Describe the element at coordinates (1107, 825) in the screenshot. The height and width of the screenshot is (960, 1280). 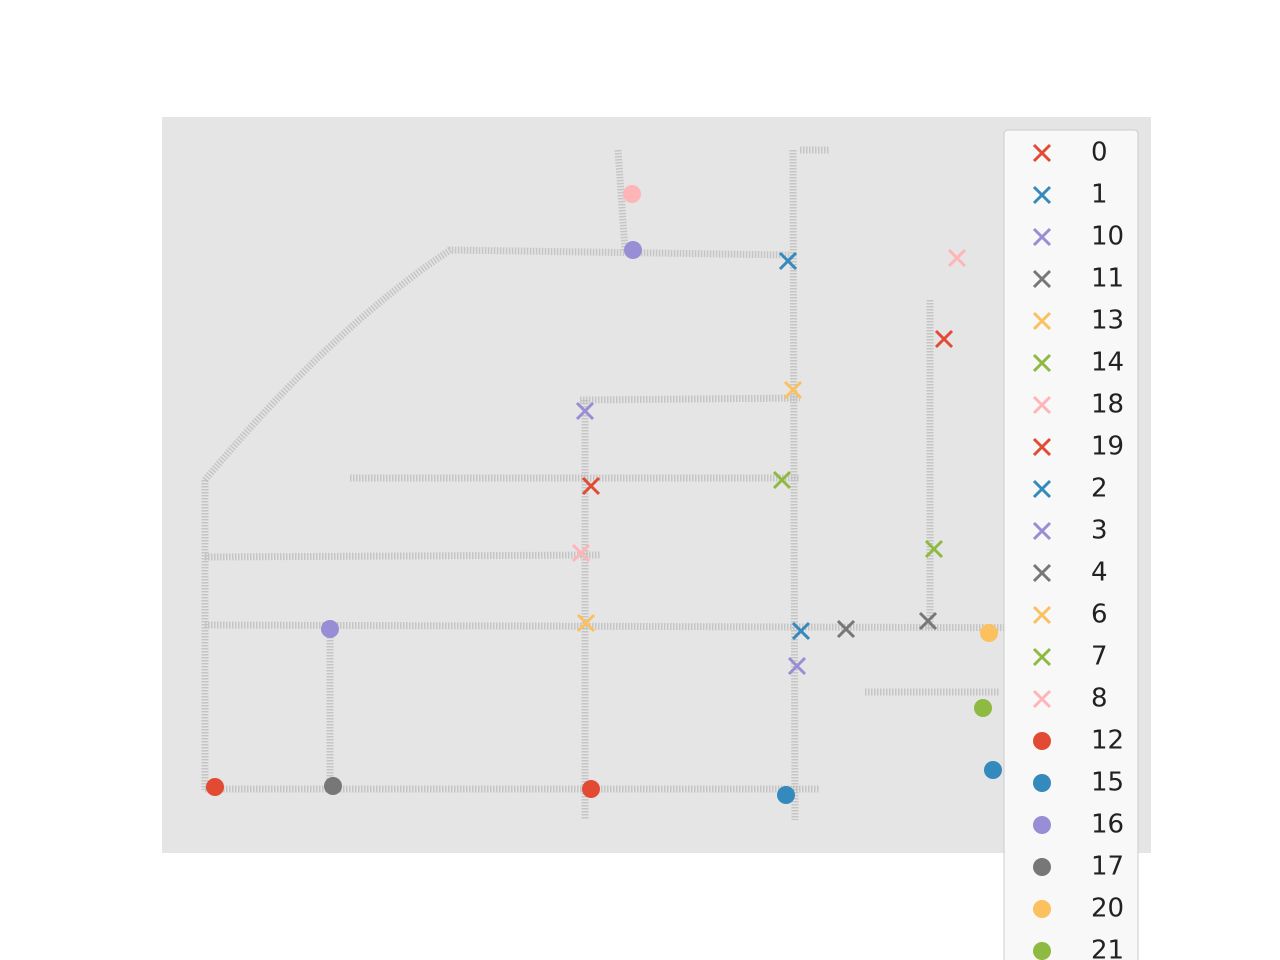
I see `legend-label: 16` at that location.